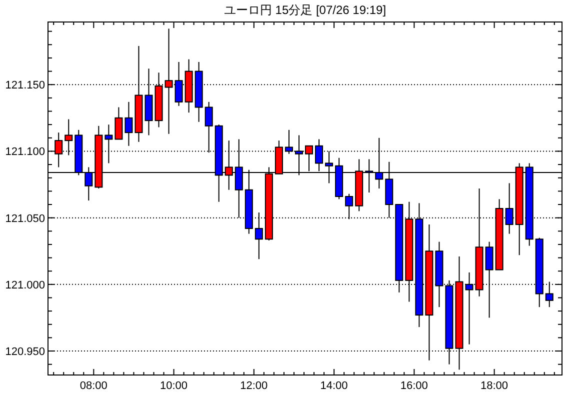 This screenshot has width=570, height=398. I want to click on y-tick-label: 120.950, so click(25, 352).